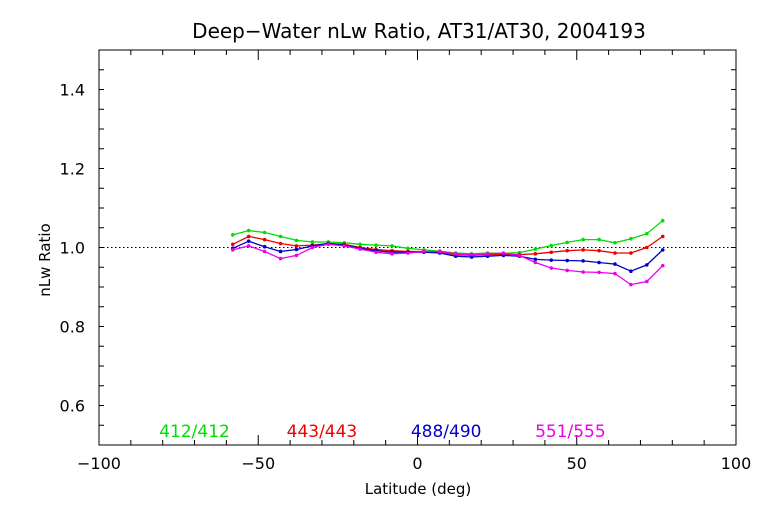 This screenshot has width=768, height=512. What do you see at coordinates (382, 432) in the screenshot?
I see `legend: 412/412 443/443 488/490 551/555` at bounding box center [382, 432].